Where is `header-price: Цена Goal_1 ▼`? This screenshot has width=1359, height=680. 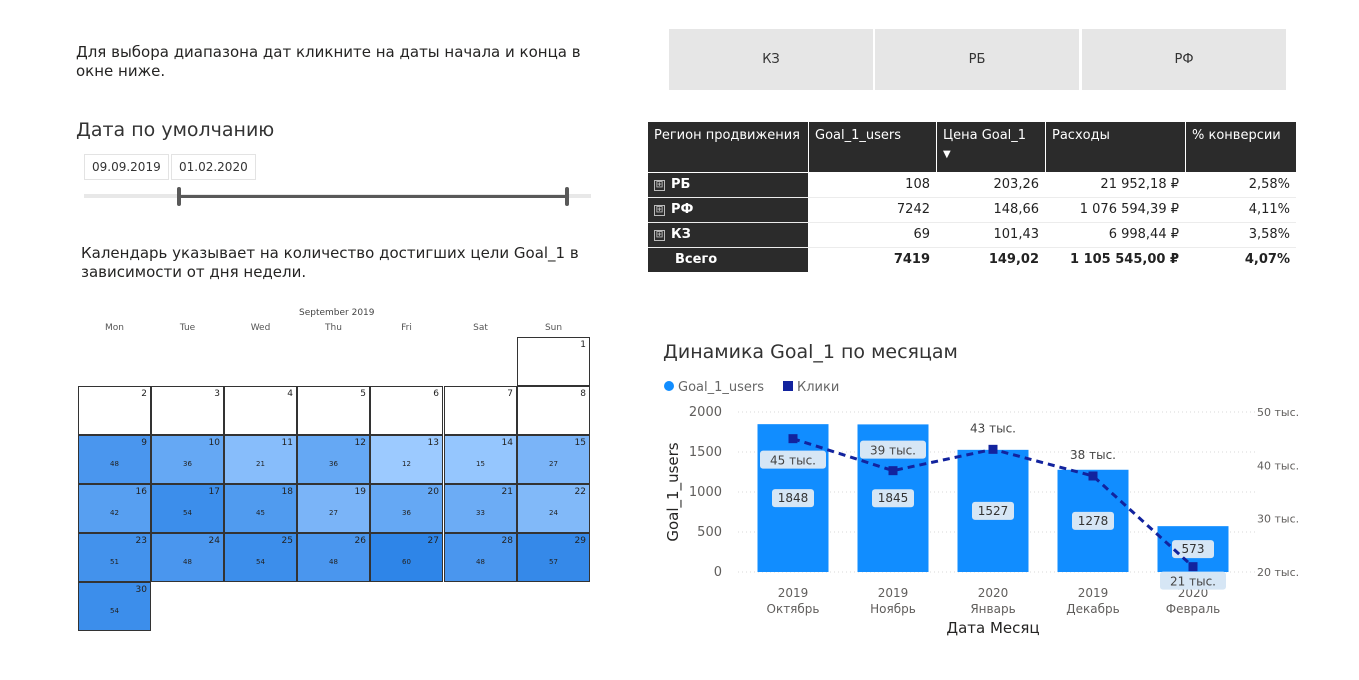 header-price: Цена Goal_1 ▼ is located at coordinates (991, 147).